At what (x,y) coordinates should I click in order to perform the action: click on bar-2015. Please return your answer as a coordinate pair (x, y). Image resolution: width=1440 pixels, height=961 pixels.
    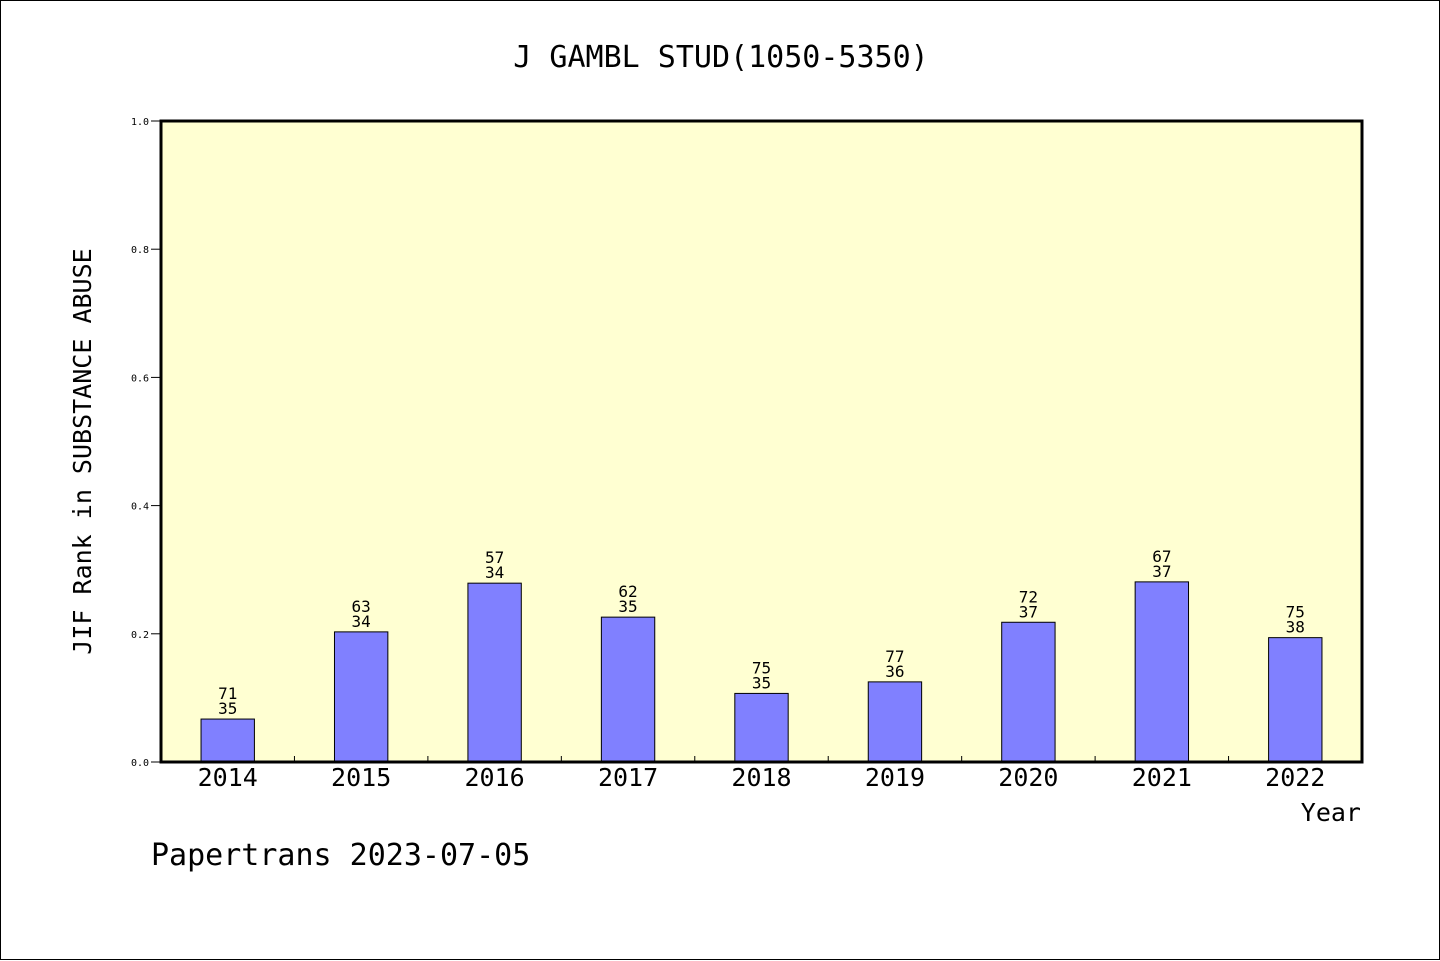
    Looking at the image, I should click on (361, 697).